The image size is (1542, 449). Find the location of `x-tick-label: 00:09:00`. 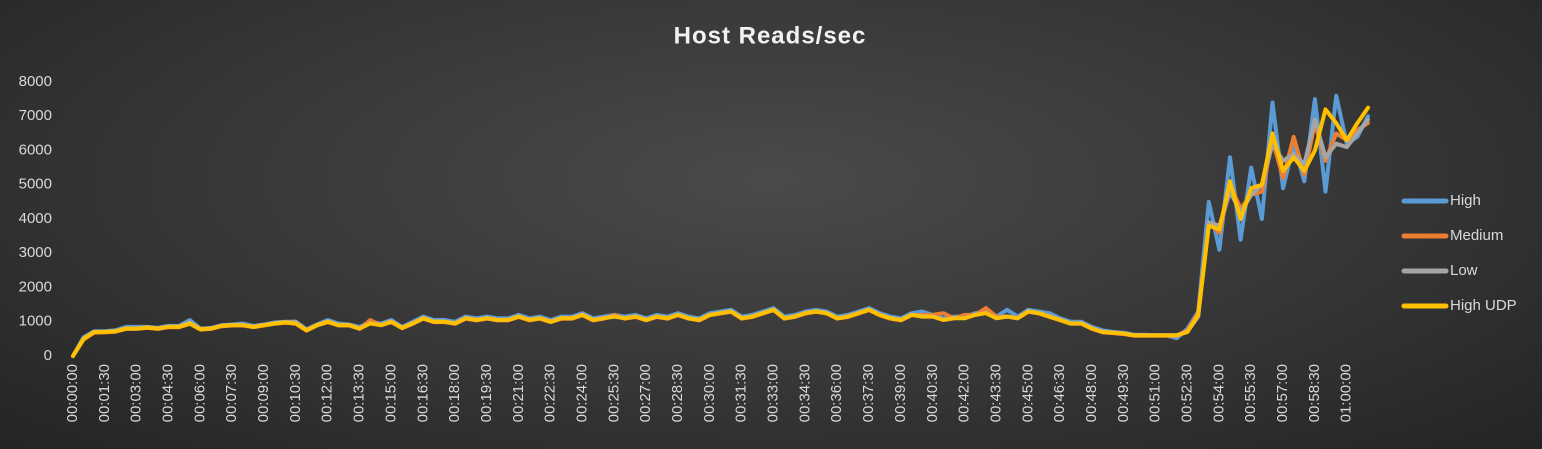

x-tick-label: 00:09:00 is located at coordinates (263, 393).